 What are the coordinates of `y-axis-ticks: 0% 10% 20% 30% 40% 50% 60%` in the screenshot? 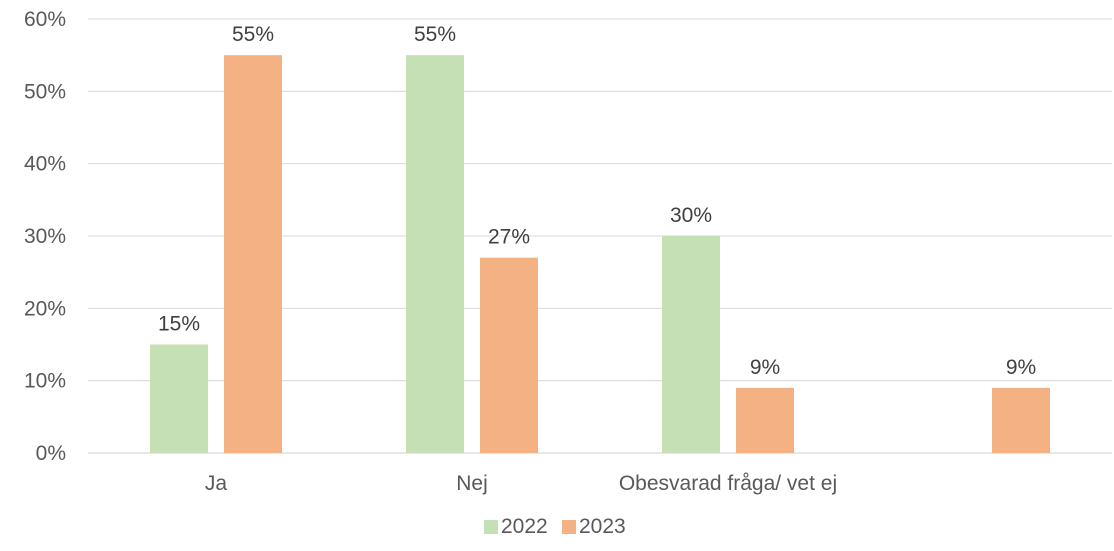 It's located at (45, 236).